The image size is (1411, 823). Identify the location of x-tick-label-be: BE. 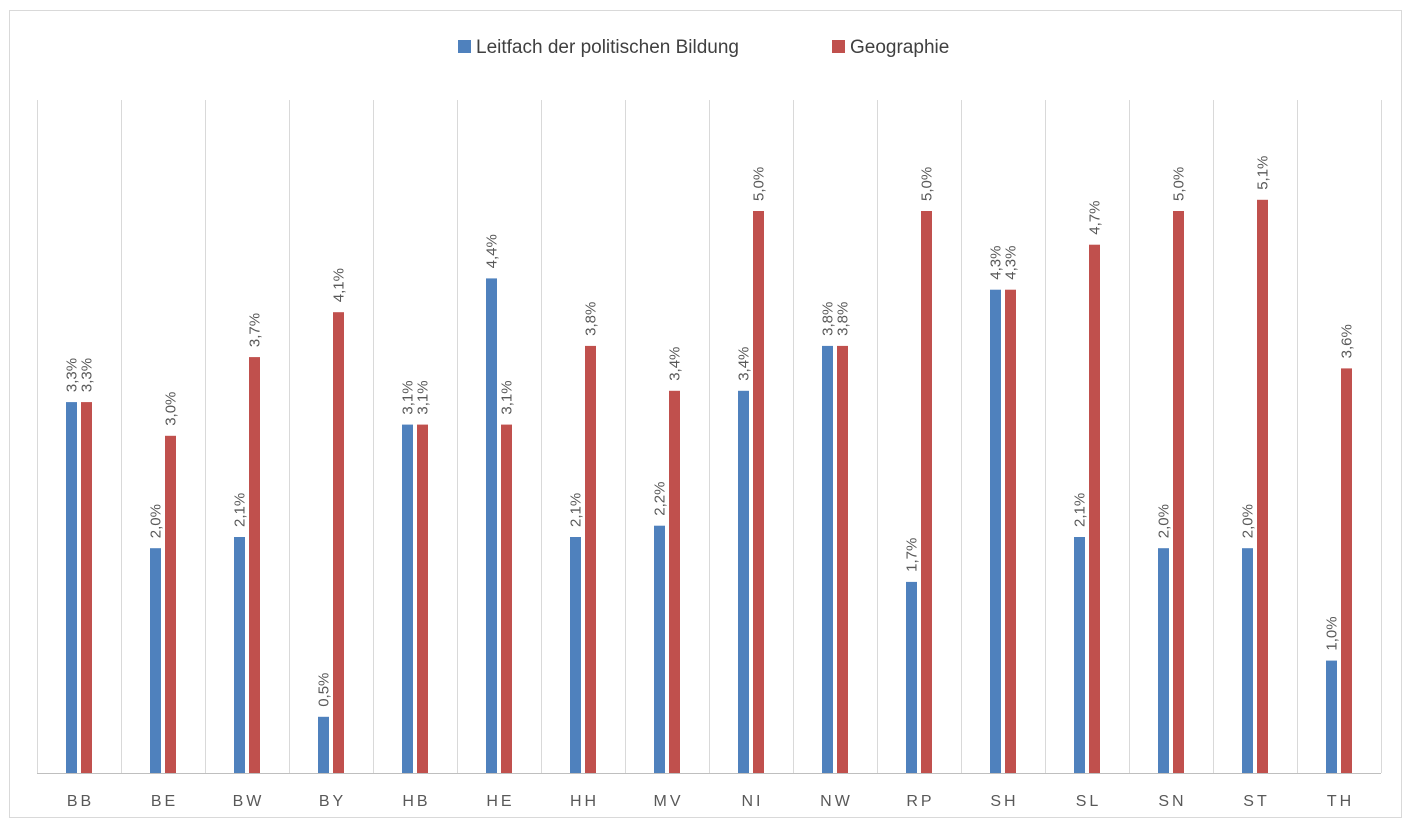
(164, 801).